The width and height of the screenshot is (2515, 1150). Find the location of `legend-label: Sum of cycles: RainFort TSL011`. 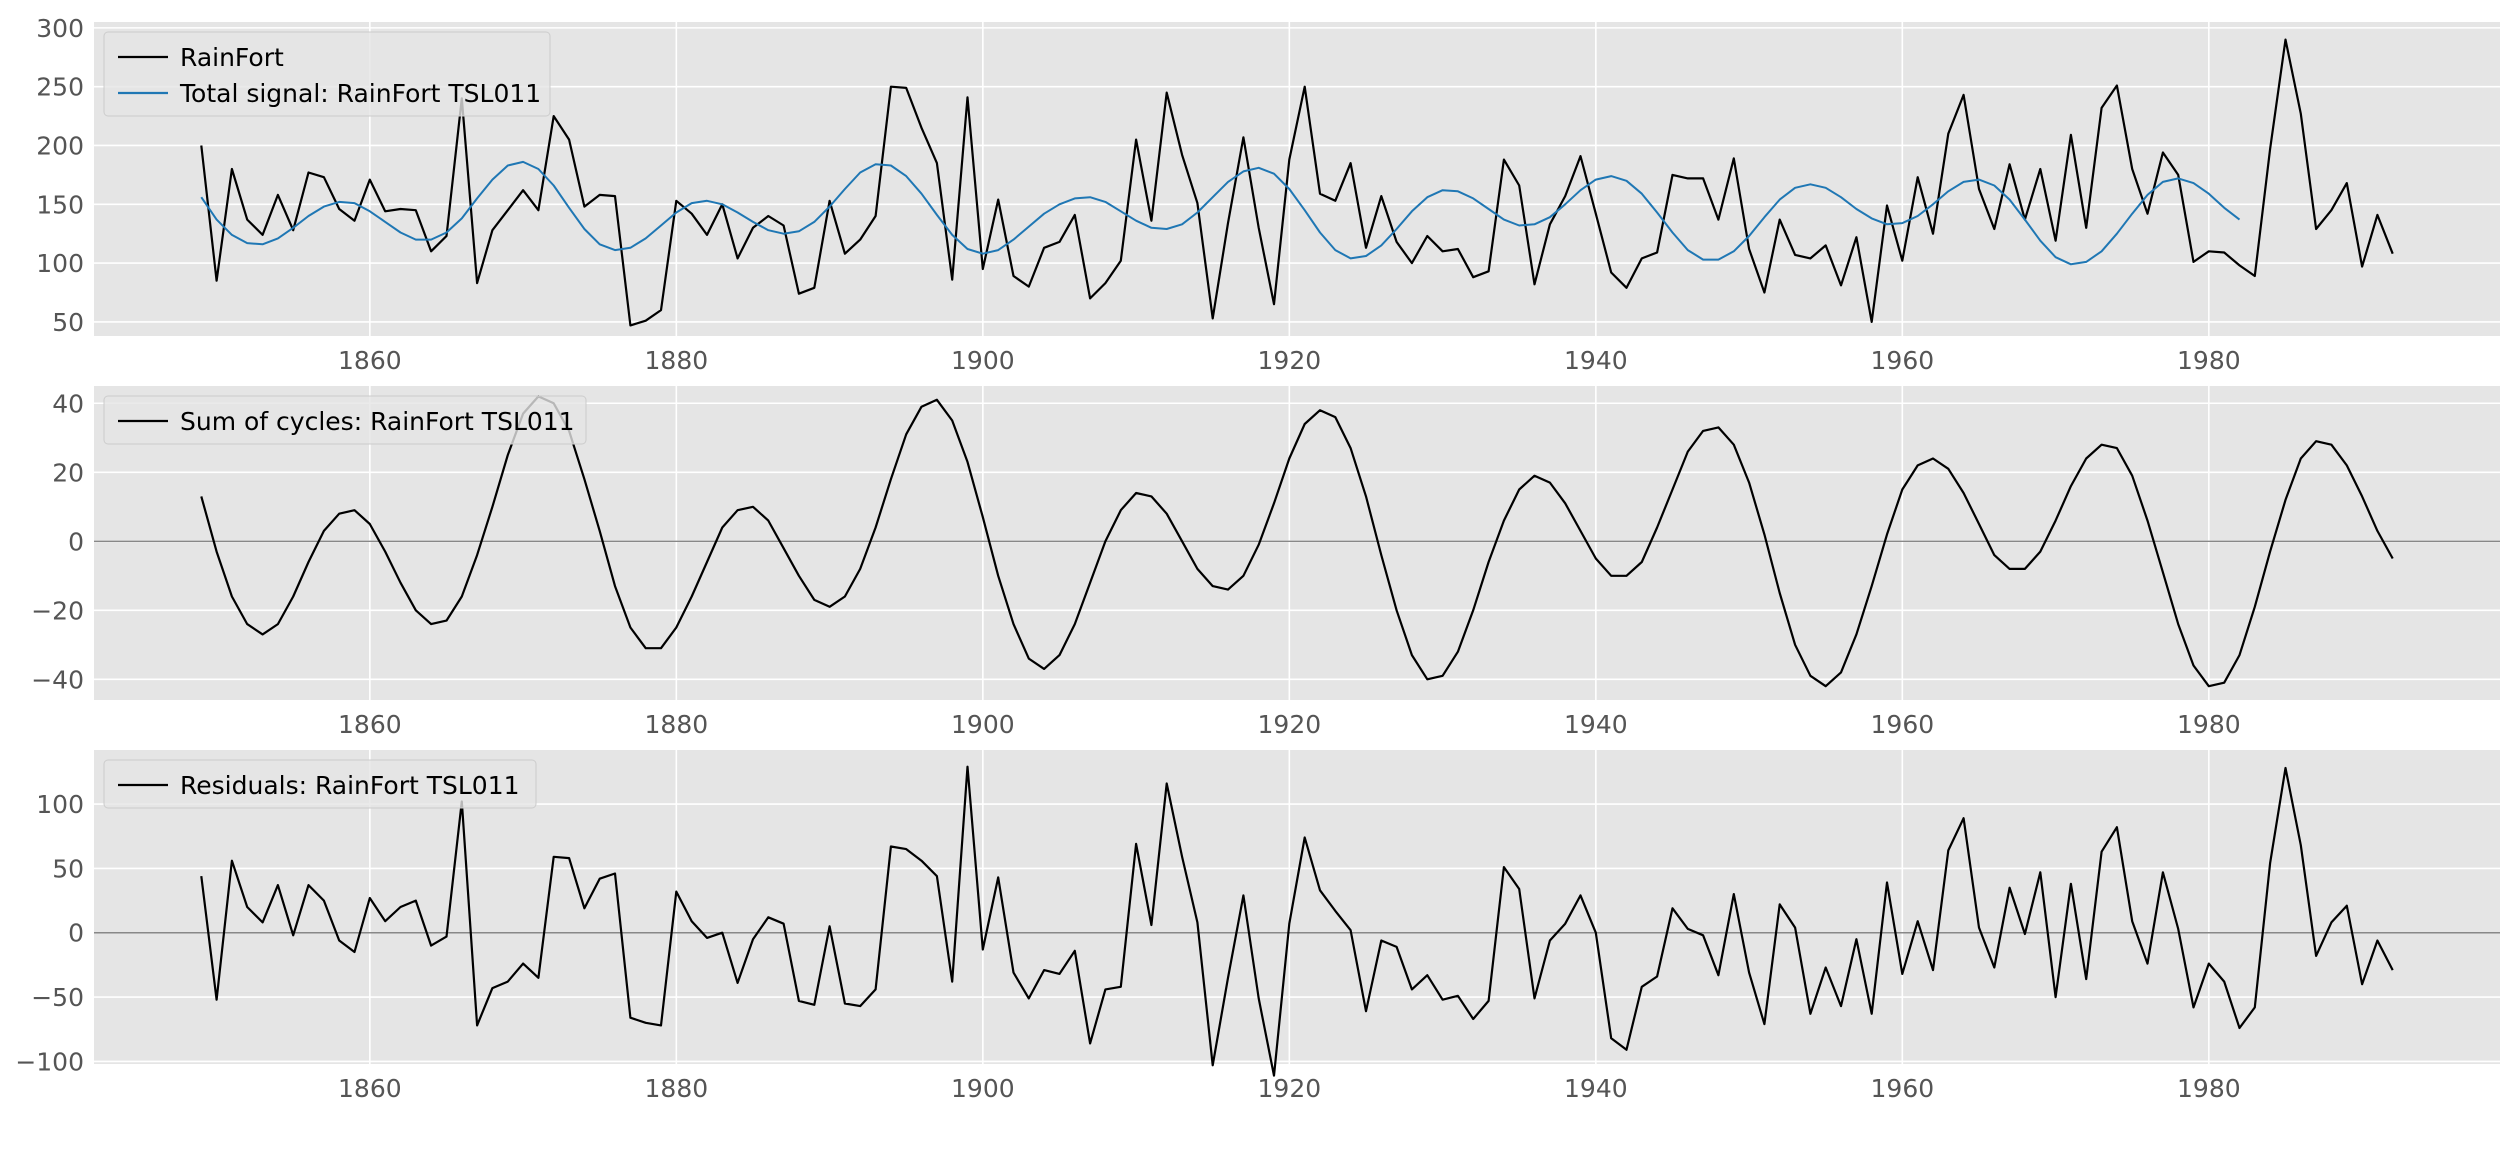

legend-label: Sum of cycles: RainFort TSL011 is located at coordinates (377, 421).